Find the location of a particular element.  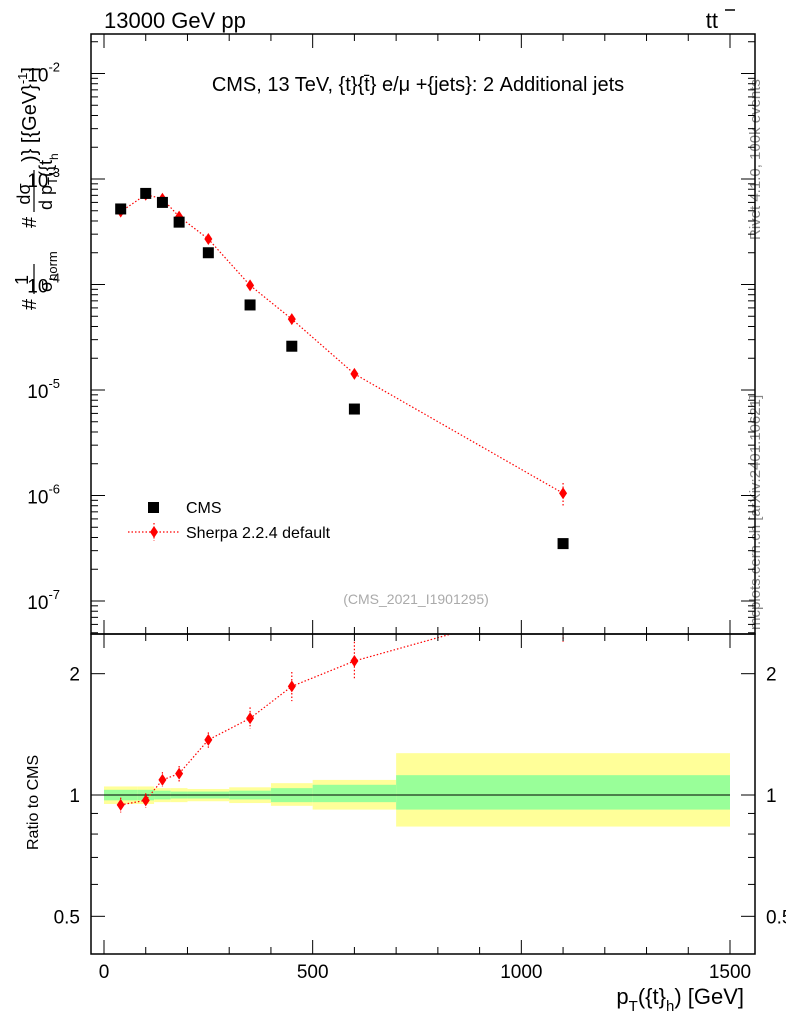

legend-cms-label: CMS is located at coordinates (204, 508).